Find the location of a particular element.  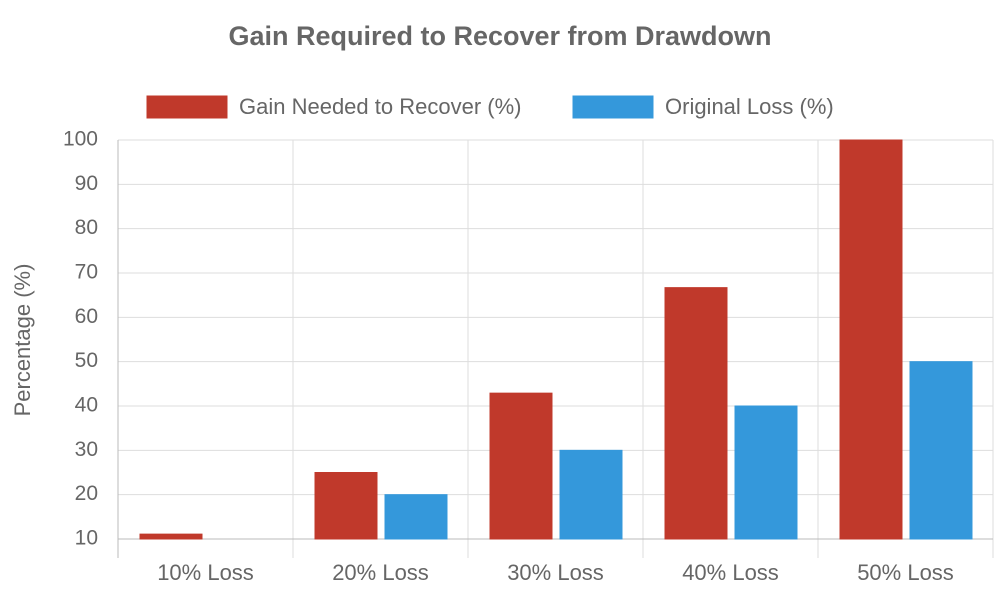

y-tick-label: 30 is located at coordinates (86, 449).